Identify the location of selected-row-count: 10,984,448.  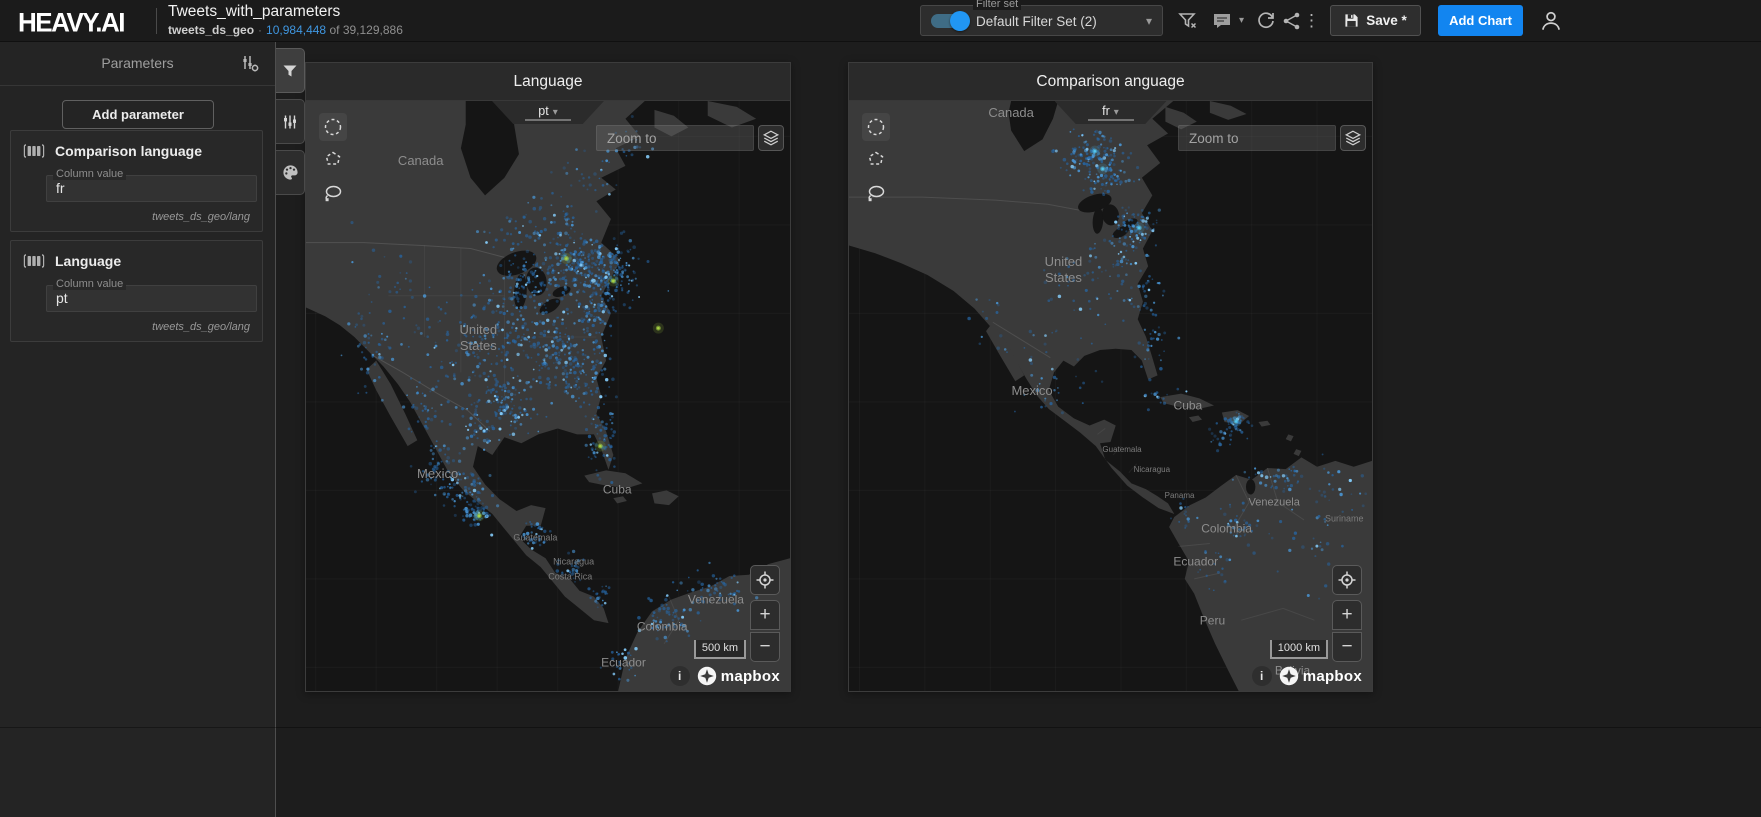
(296, 30).